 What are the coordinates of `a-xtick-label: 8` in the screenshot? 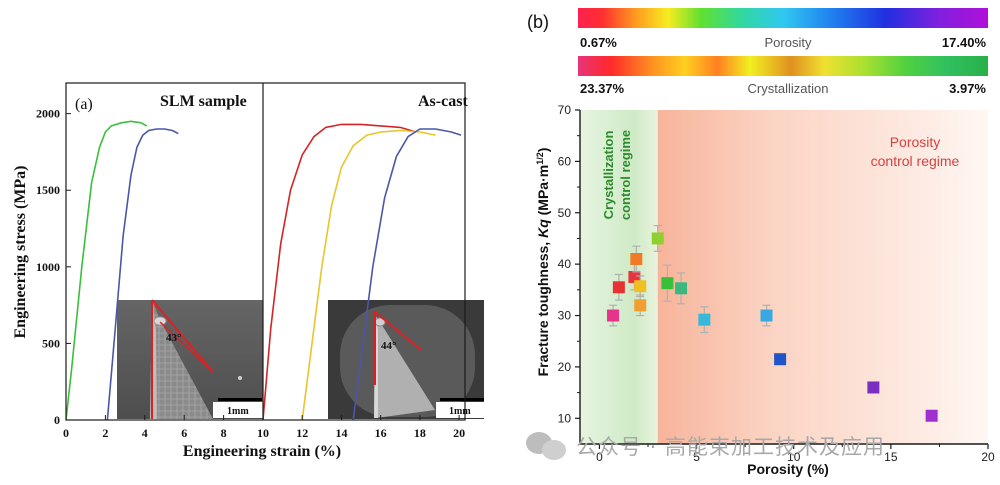 It's located at (224, 433).